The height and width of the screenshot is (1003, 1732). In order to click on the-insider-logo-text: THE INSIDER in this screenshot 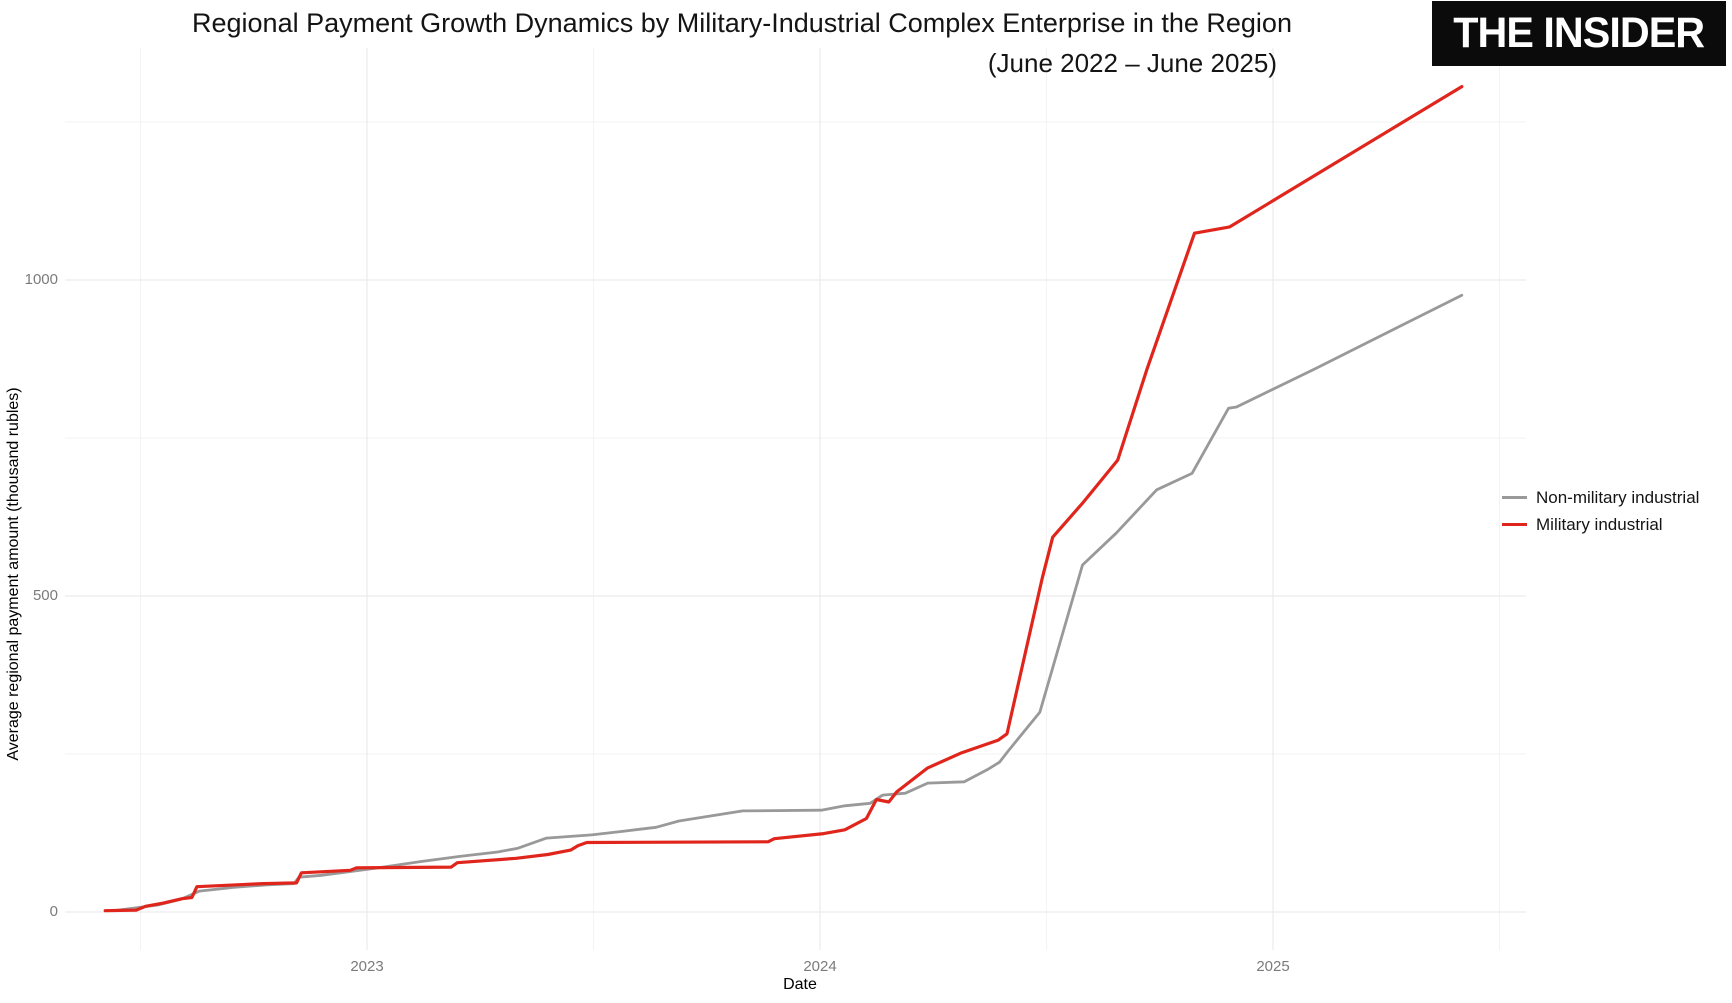, I will do `click(1579, 33)`.